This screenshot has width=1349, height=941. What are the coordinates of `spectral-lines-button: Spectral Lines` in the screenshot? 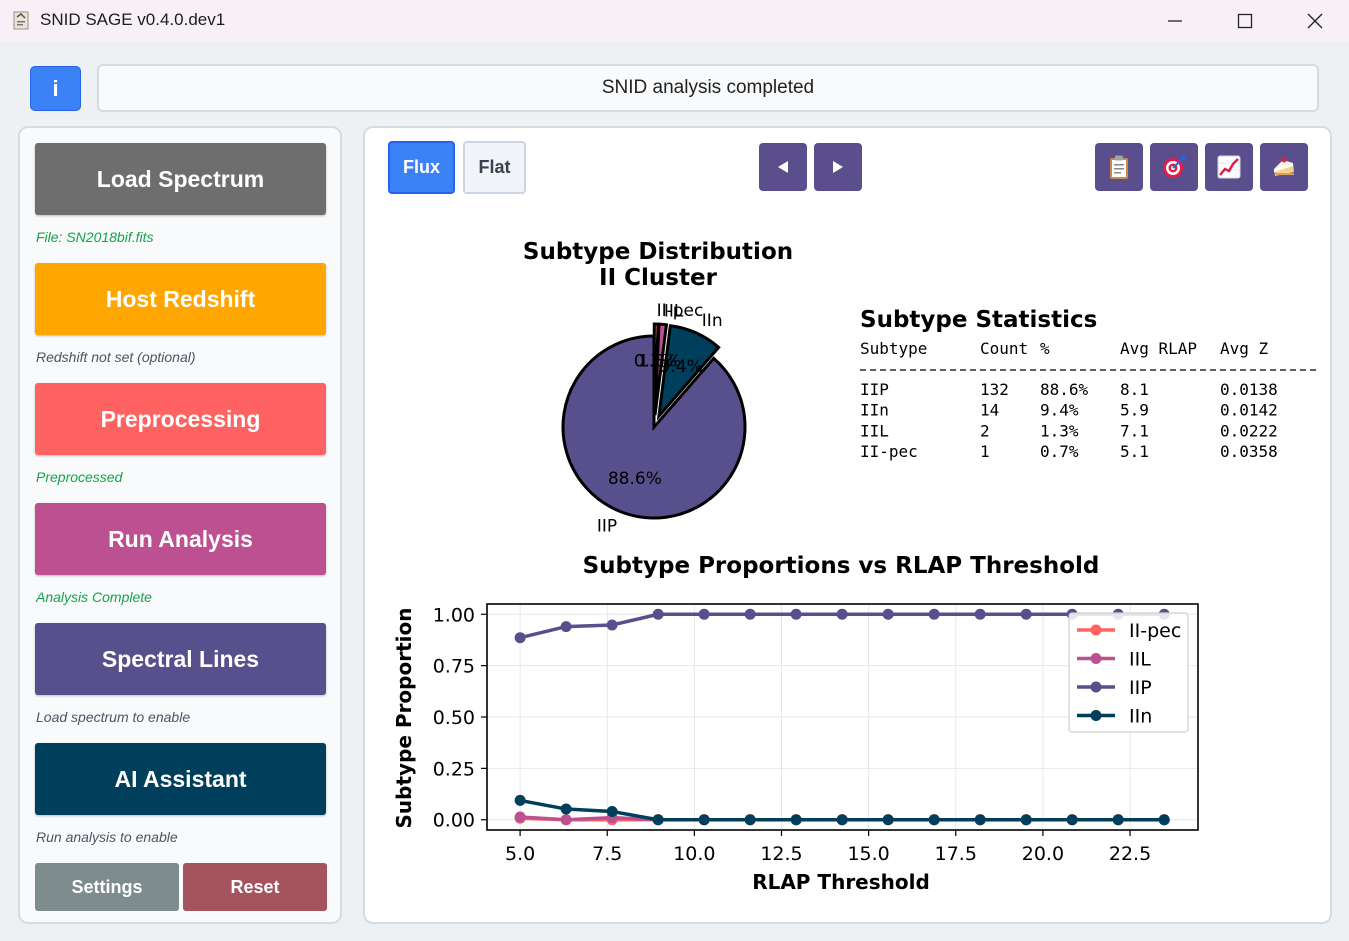 It's located at (180, 659).